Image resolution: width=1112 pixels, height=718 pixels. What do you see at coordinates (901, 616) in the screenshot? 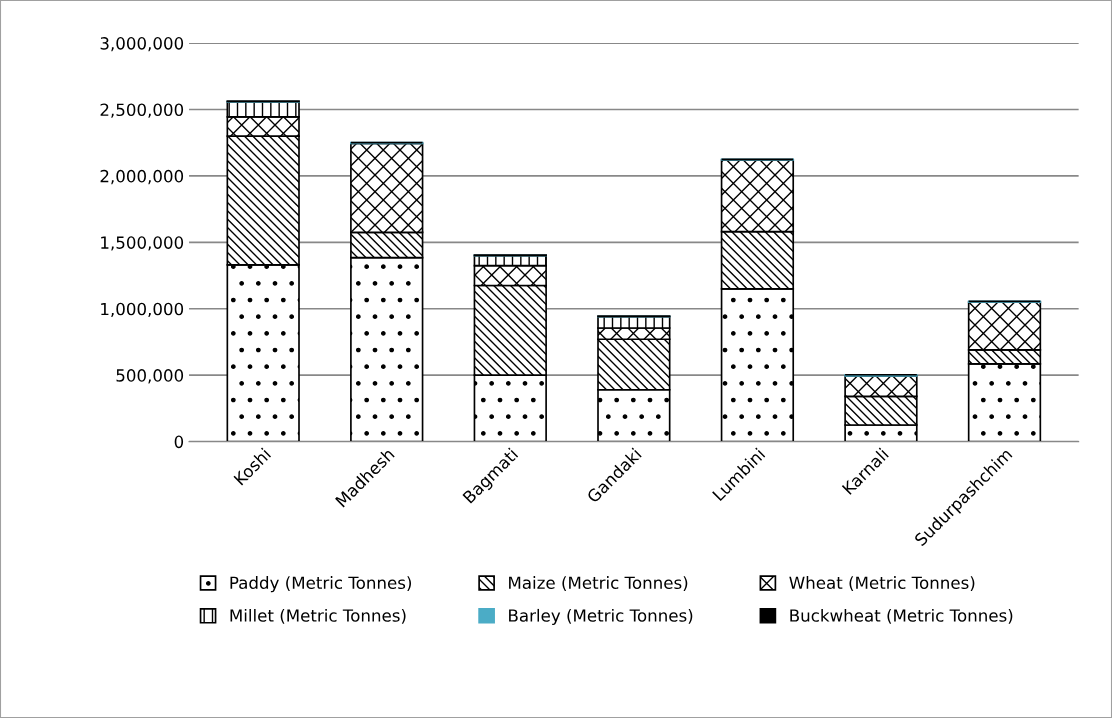
I see `legend-label: Buckwheat (Metric Tonnes)` at bounding box center [901, 616].